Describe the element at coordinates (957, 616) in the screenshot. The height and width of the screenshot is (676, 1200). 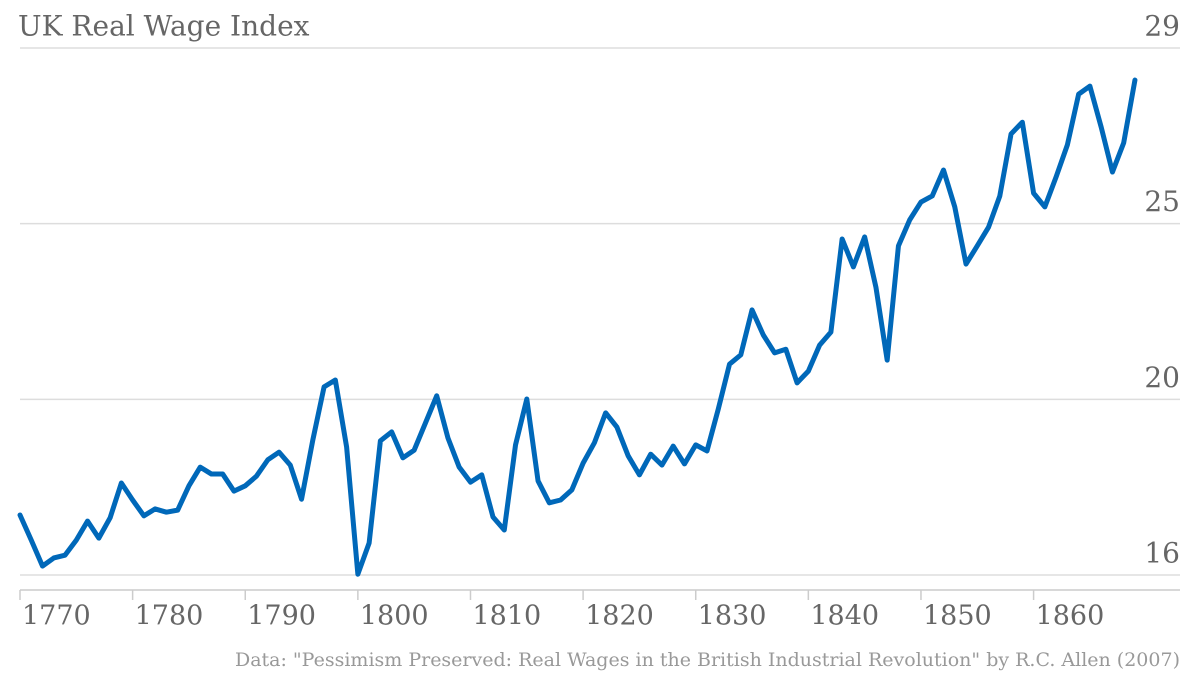
I see `x-tick-label: 1850` at that location.